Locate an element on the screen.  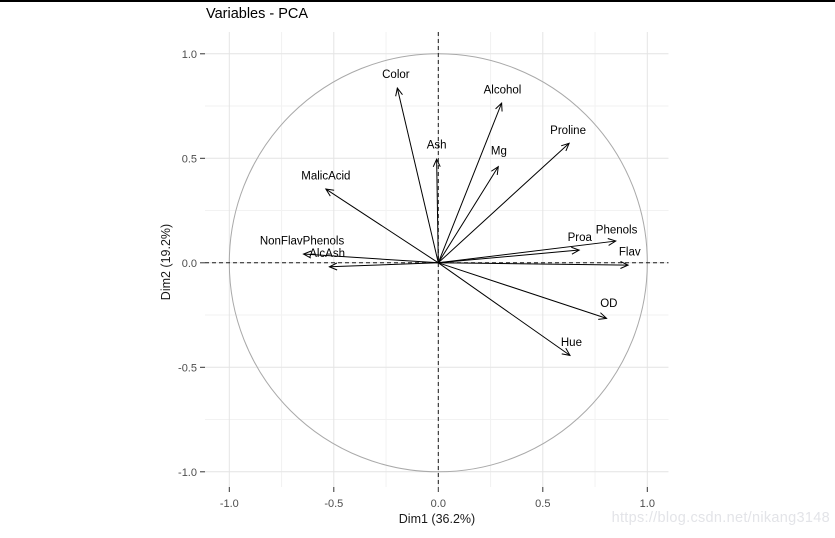
variable-arrow-od is located at coordinates (523, 291).